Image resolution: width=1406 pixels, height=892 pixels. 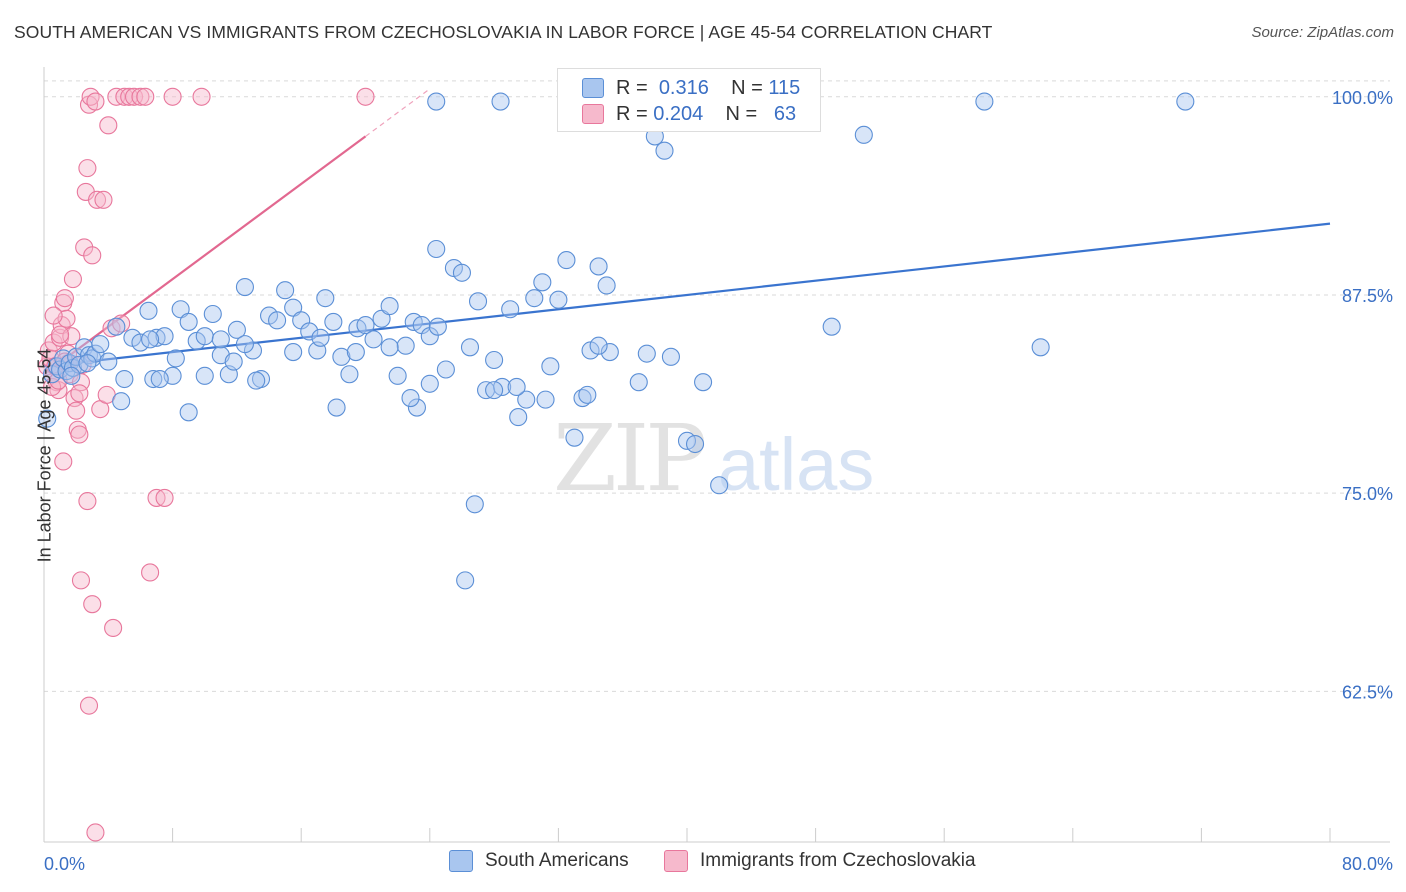 What do you see at coordinates (1362, 98) in the screenshot?
I see `y-tick-label-3: 100.0%` at bounding box center [1362, 98].